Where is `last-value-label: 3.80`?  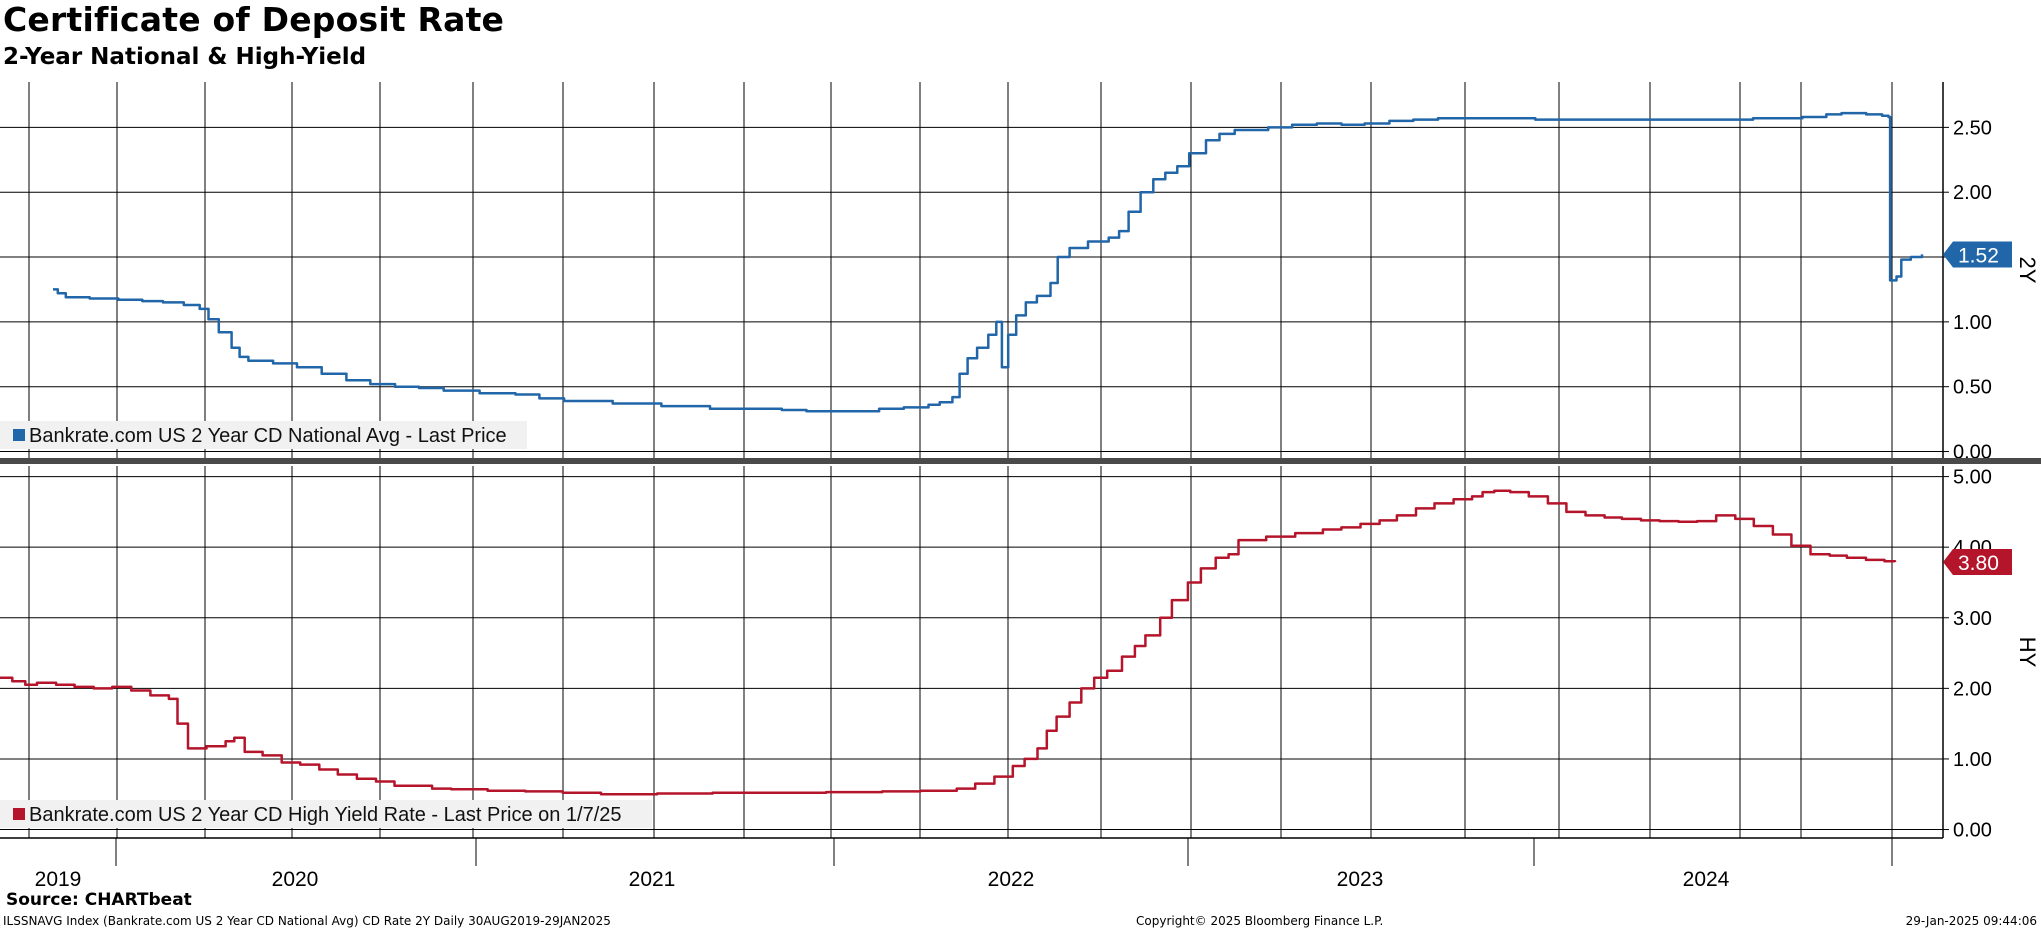 last-value-label: 3.80 is located at coordinates (1978, 563).